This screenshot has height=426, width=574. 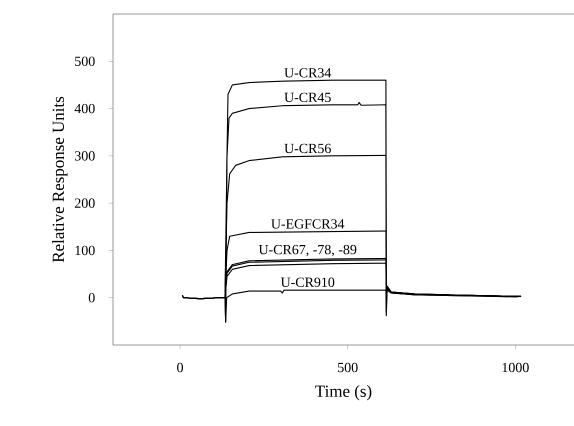 I want to click on y-tick-label: 0, so click(x=91, y=297).